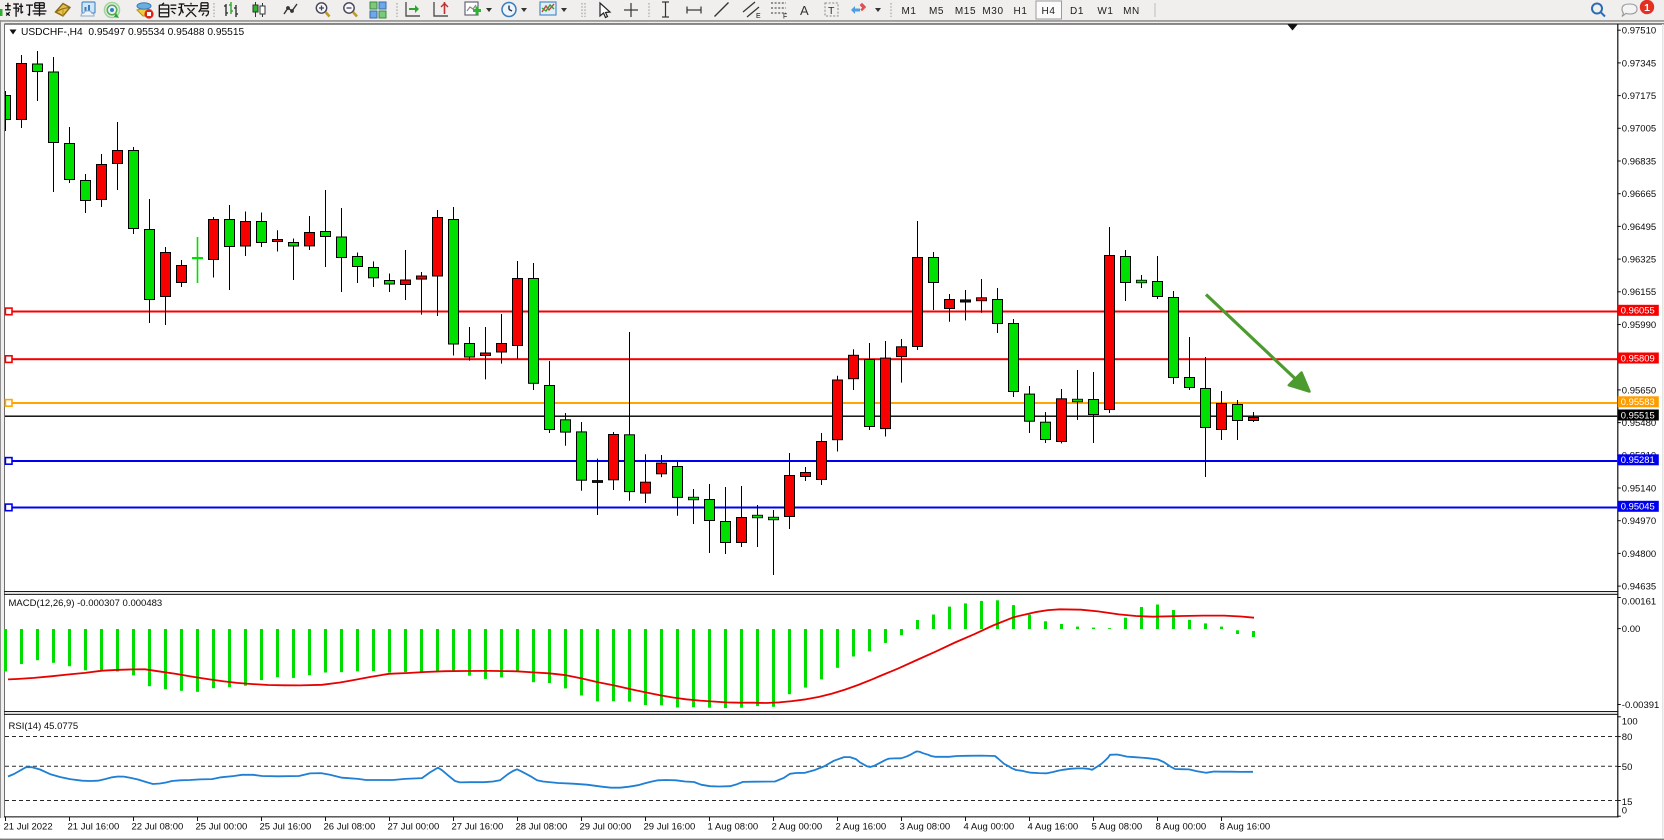  What do you see at coordinates (1630, 721) in the screenshot?
I see `svg-text: 100` at bounding box center [1630, 721].